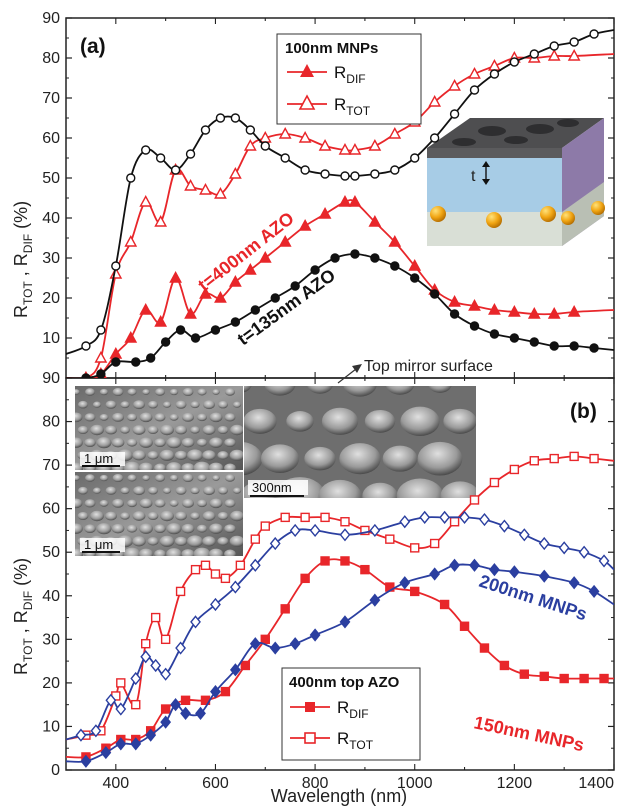 This screenshot has width=636, height=806. What do you see at coordinates (315, 783) in the screenshot?
I see `x-tick-label: 800` at bounding box center [315, 783].